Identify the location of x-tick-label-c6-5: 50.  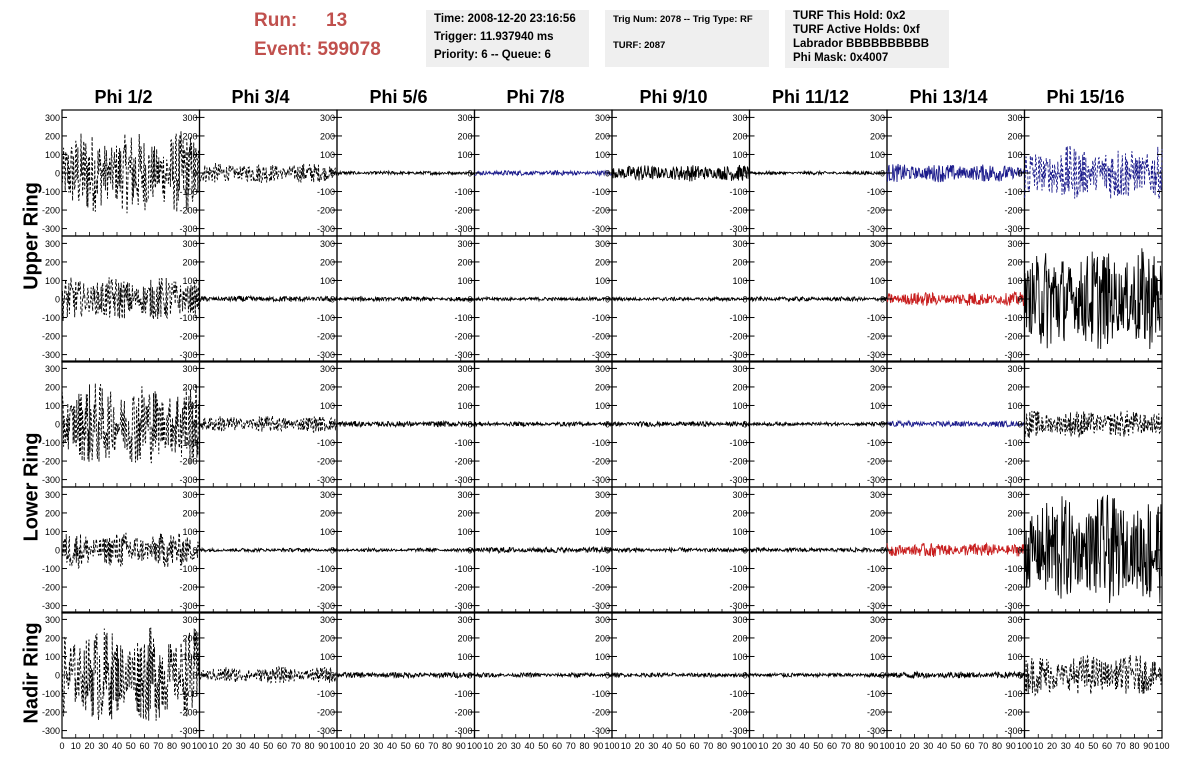
(818, 746).